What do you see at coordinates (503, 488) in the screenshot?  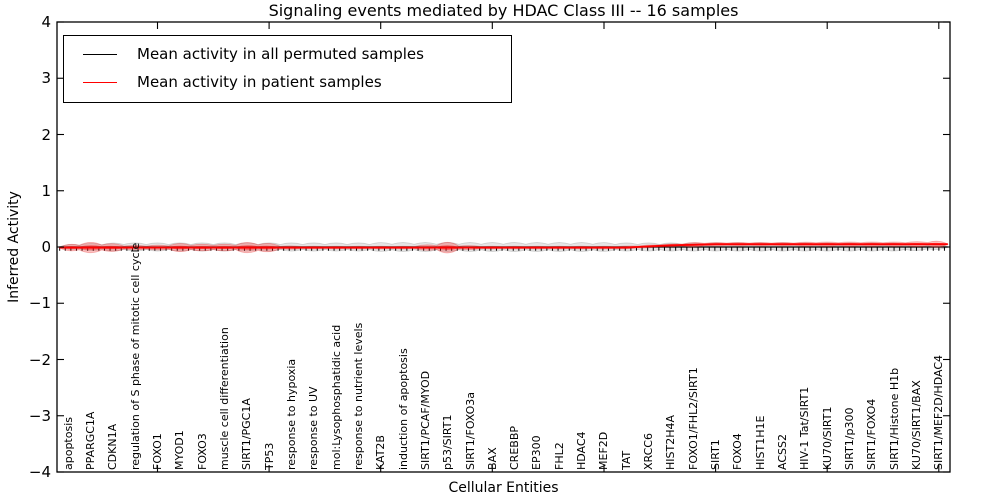 I see `x-axis-label: Cellular Entities` at bounding box center [503, 488].